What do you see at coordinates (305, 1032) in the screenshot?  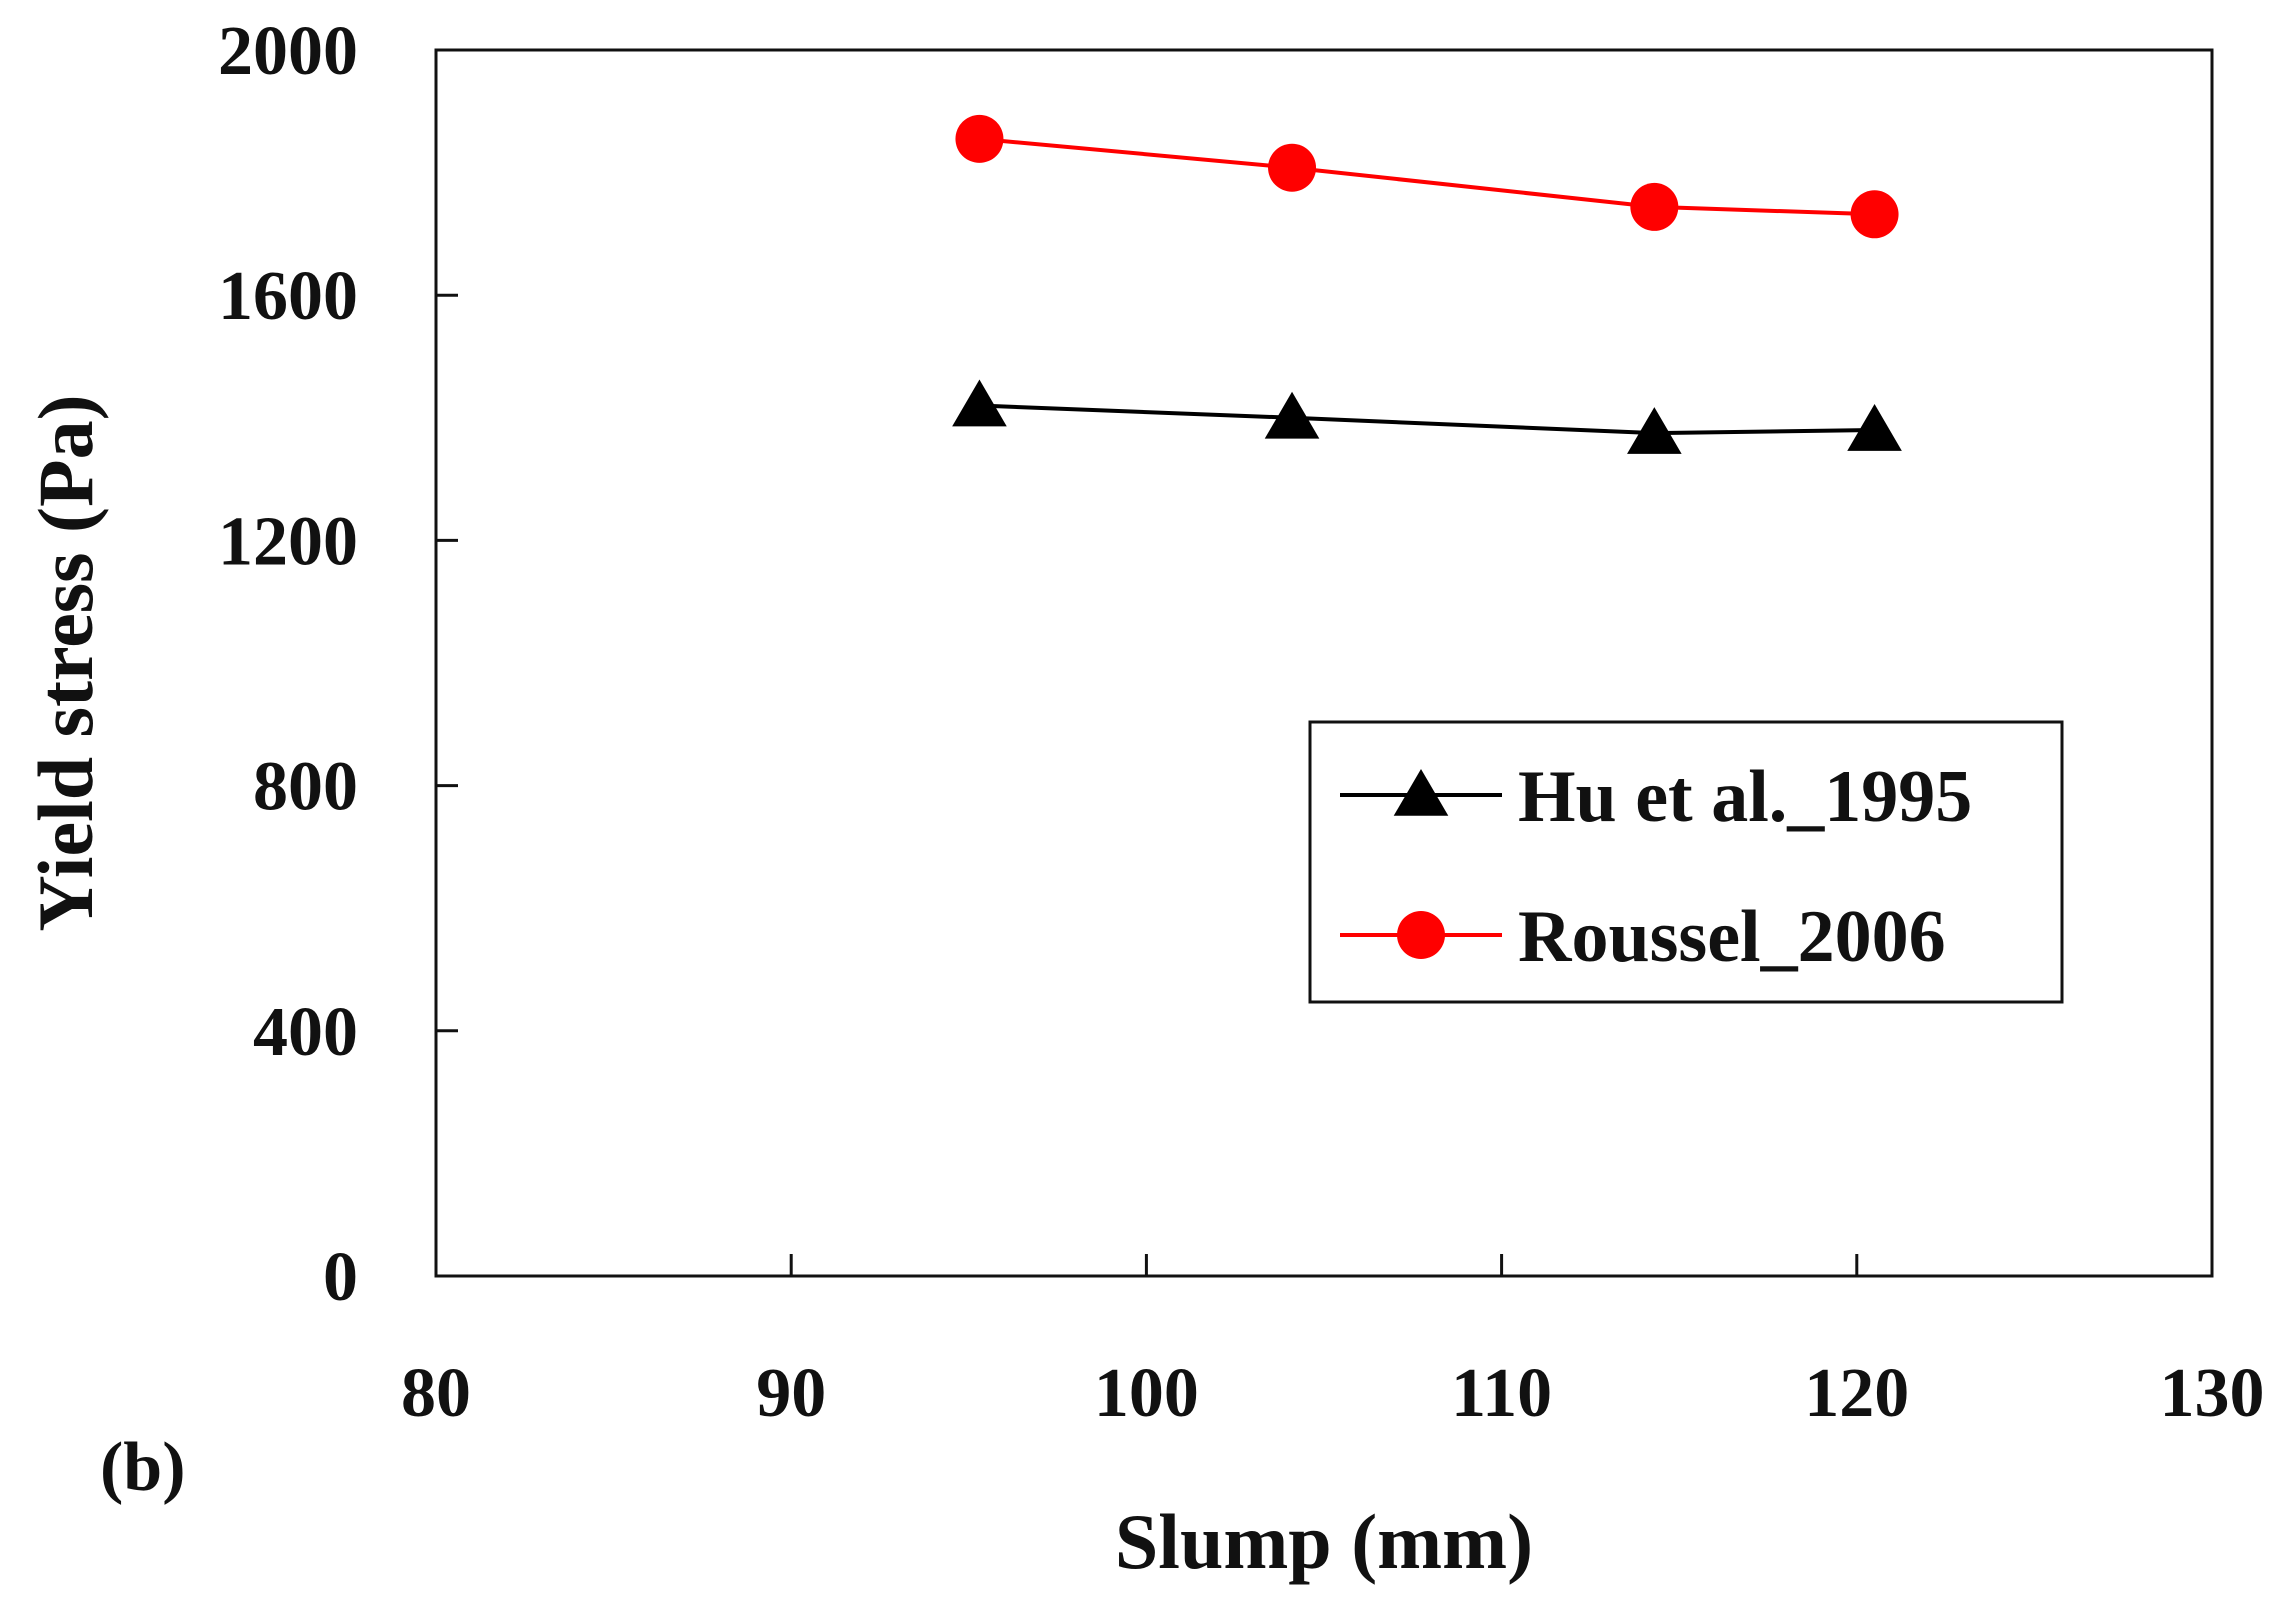 I see `y-tick-label: 400` at bounding box center [305, 1032].